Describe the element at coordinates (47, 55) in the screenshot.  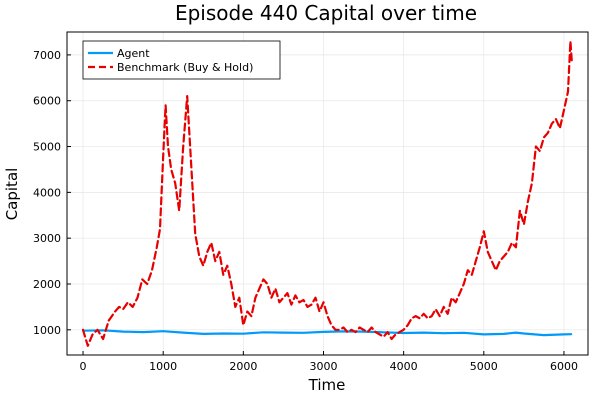
I see `y-tick-label: 7000` at that location.